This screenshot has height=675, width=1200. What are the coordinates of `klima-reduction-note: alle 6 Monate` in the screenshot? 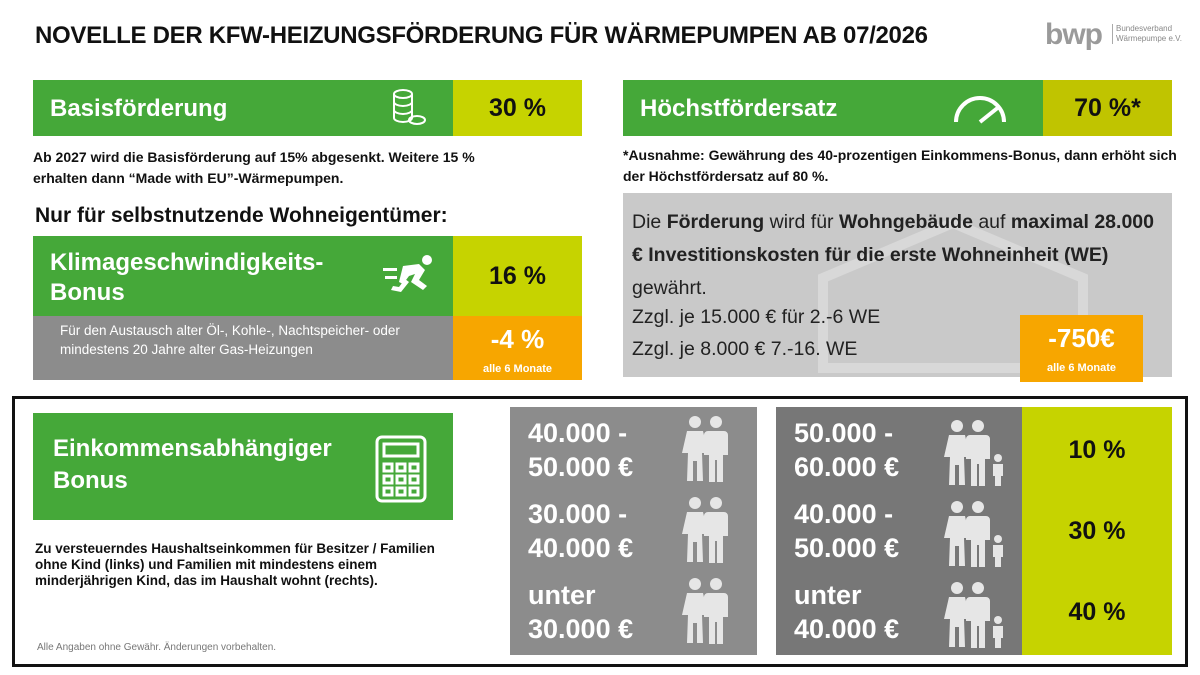 It's located at (517, 369).